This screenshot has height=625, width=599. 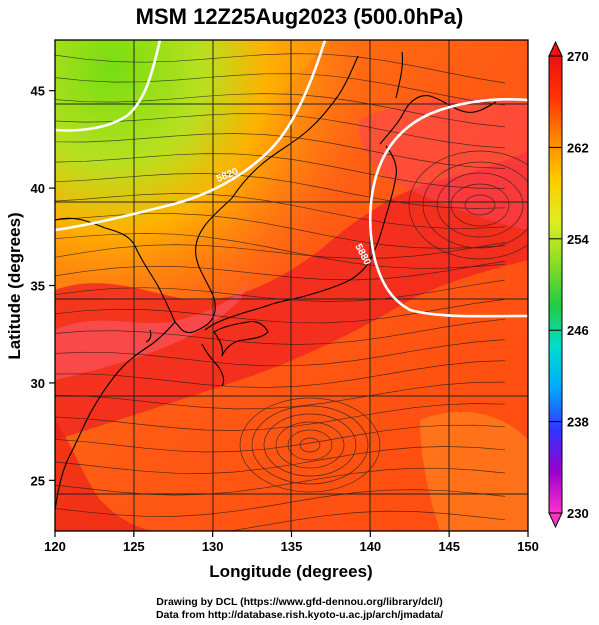 What do you see at coordinates (292, 546) in the screenshot?
I see `x-tick-label: 135` at bounding box center [292, 546].